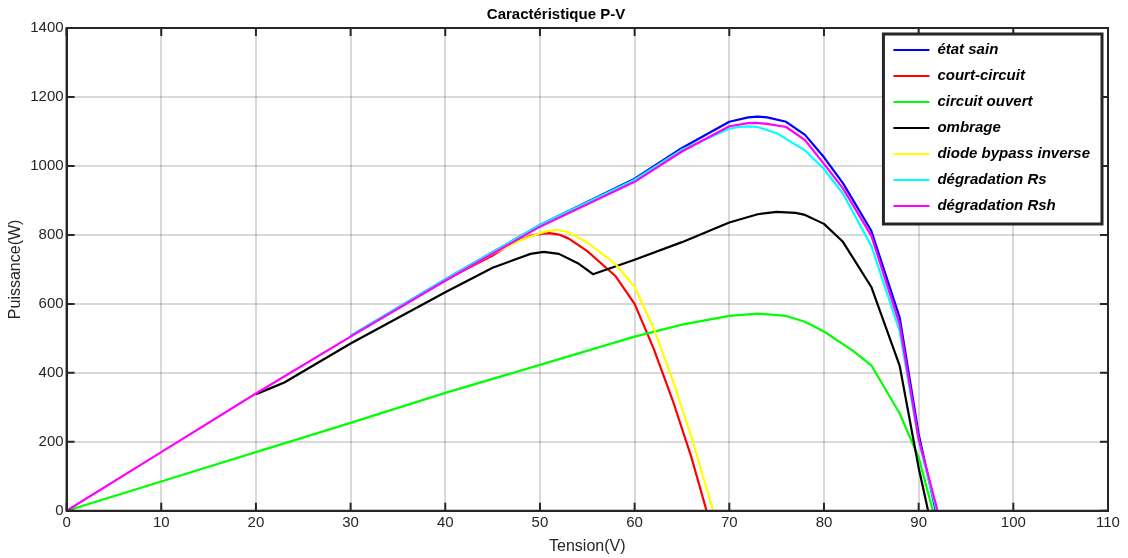  What do you see at coordinates (556, 14) in the screenshot?
I see `chart-title: Caractéristique P-V` at bounding box center [556, 14].